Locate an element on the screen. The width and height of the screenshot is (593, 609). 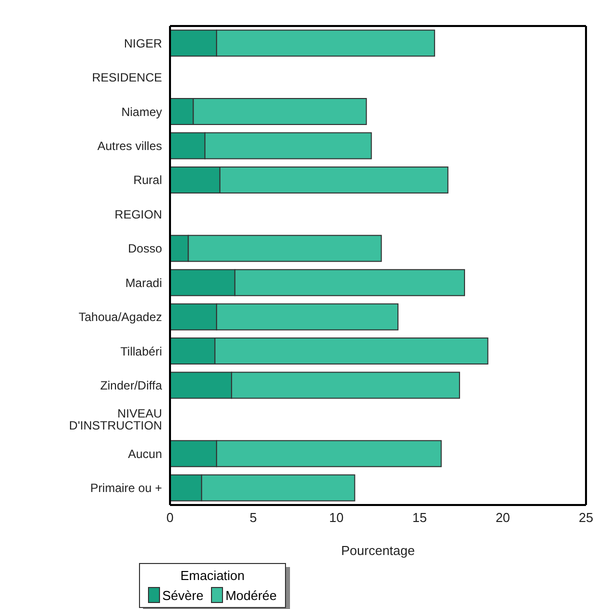
y-tick-label: Aucun is located at coordinates (145, 453).